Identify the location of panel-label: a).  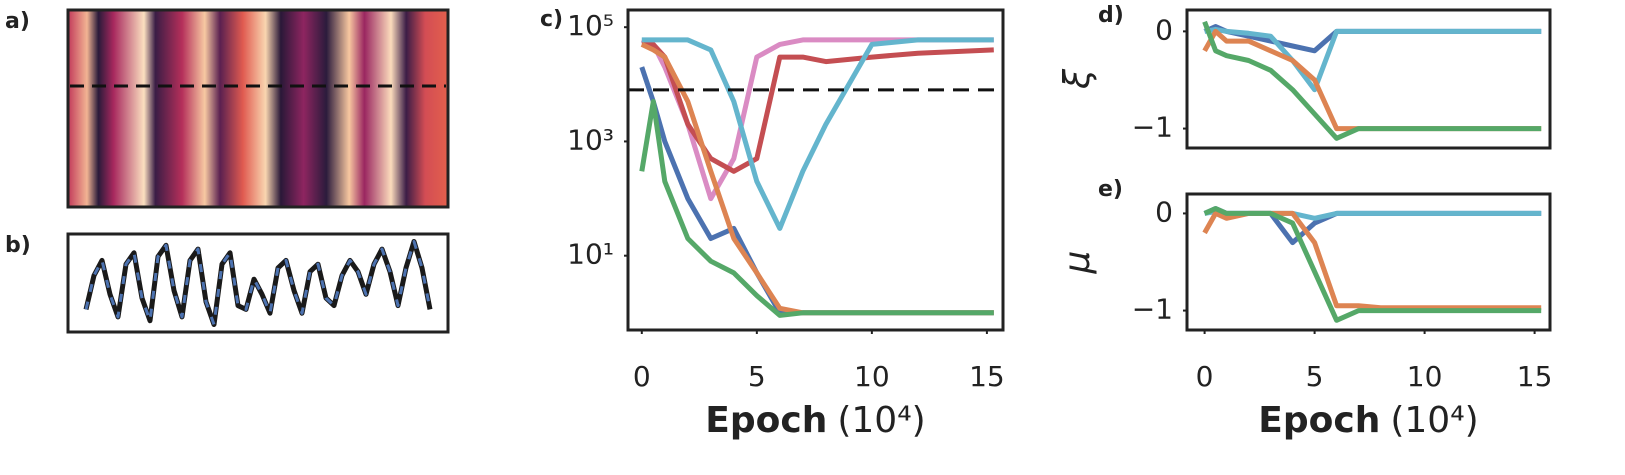
(17, 21).